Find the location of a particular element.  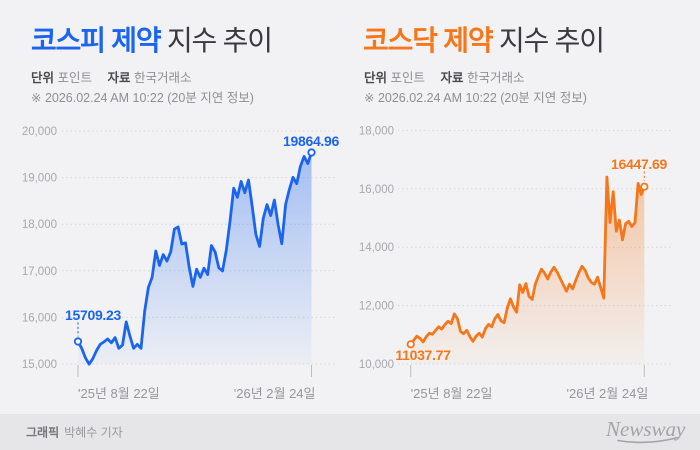

kosdaq-notice: ※ 2026.02.24 AM 10:22 (20분 지연 정보) is located at coordinates (475, 98).